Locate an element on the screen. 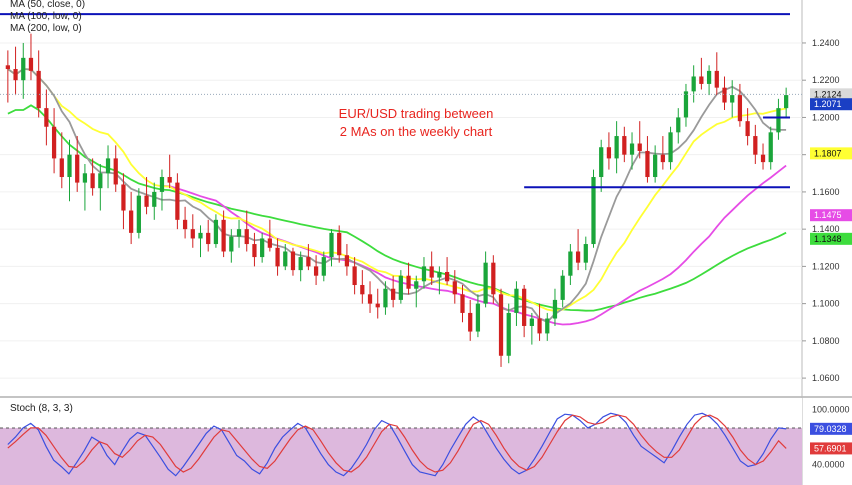  y-tick-label: 1.0600 is located at coordinates (826, 378).